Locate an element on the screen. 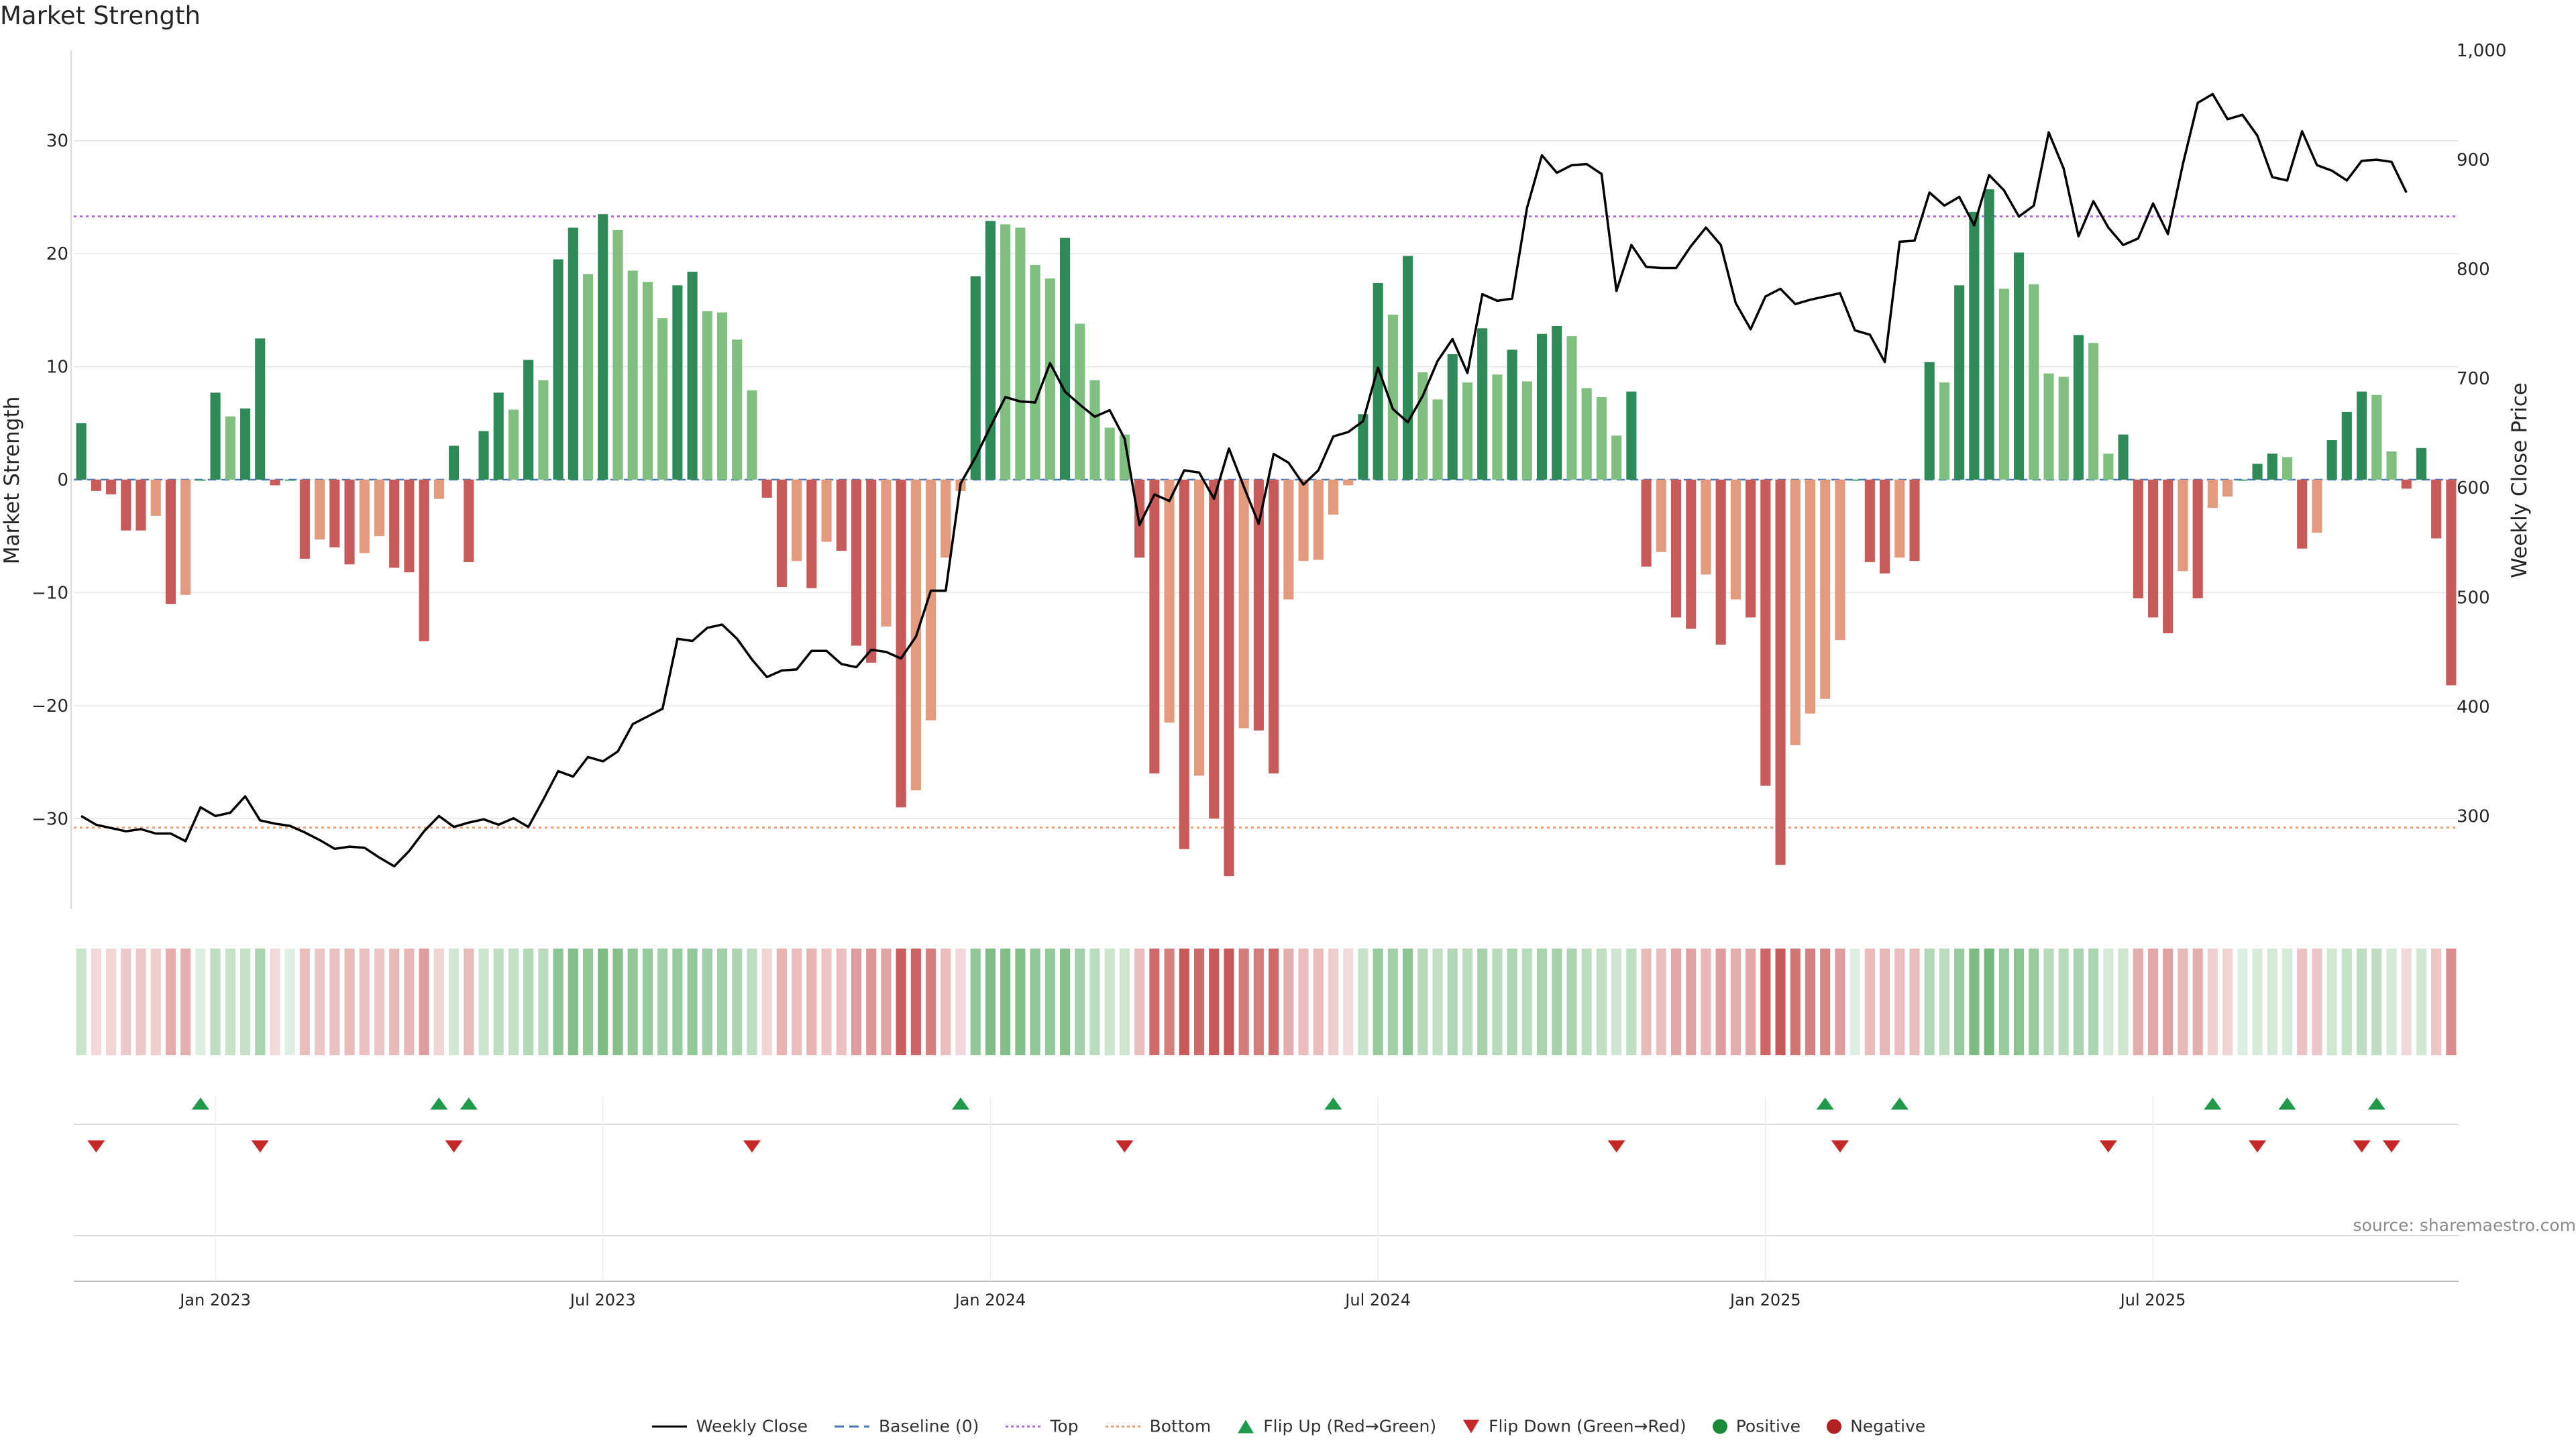  solid-line-icon is located at coordinates (669, 1426).